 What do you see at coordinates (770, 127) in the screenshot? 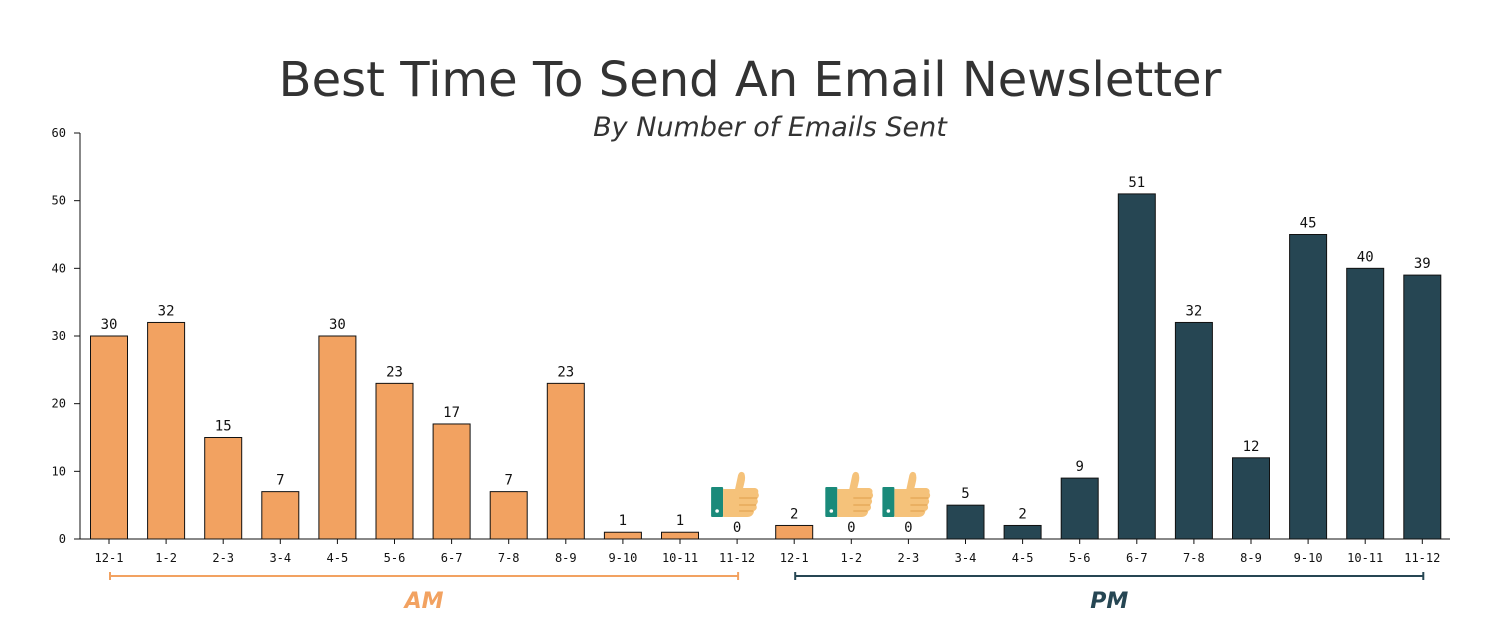
I see `chart-subtitle: By Number of Emails Sent` at bounding box center [770, 127].